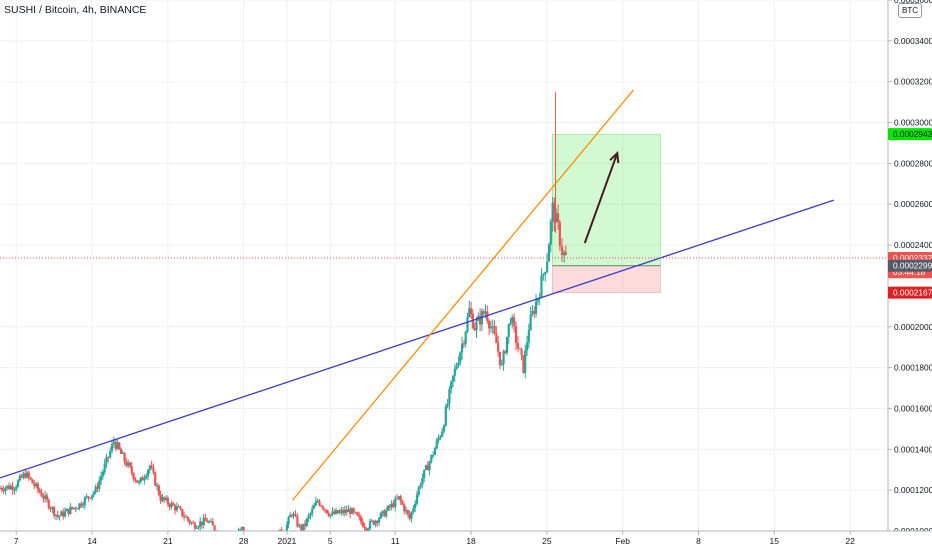  I want to click on time-tick-label: 18, so click(471, 541).